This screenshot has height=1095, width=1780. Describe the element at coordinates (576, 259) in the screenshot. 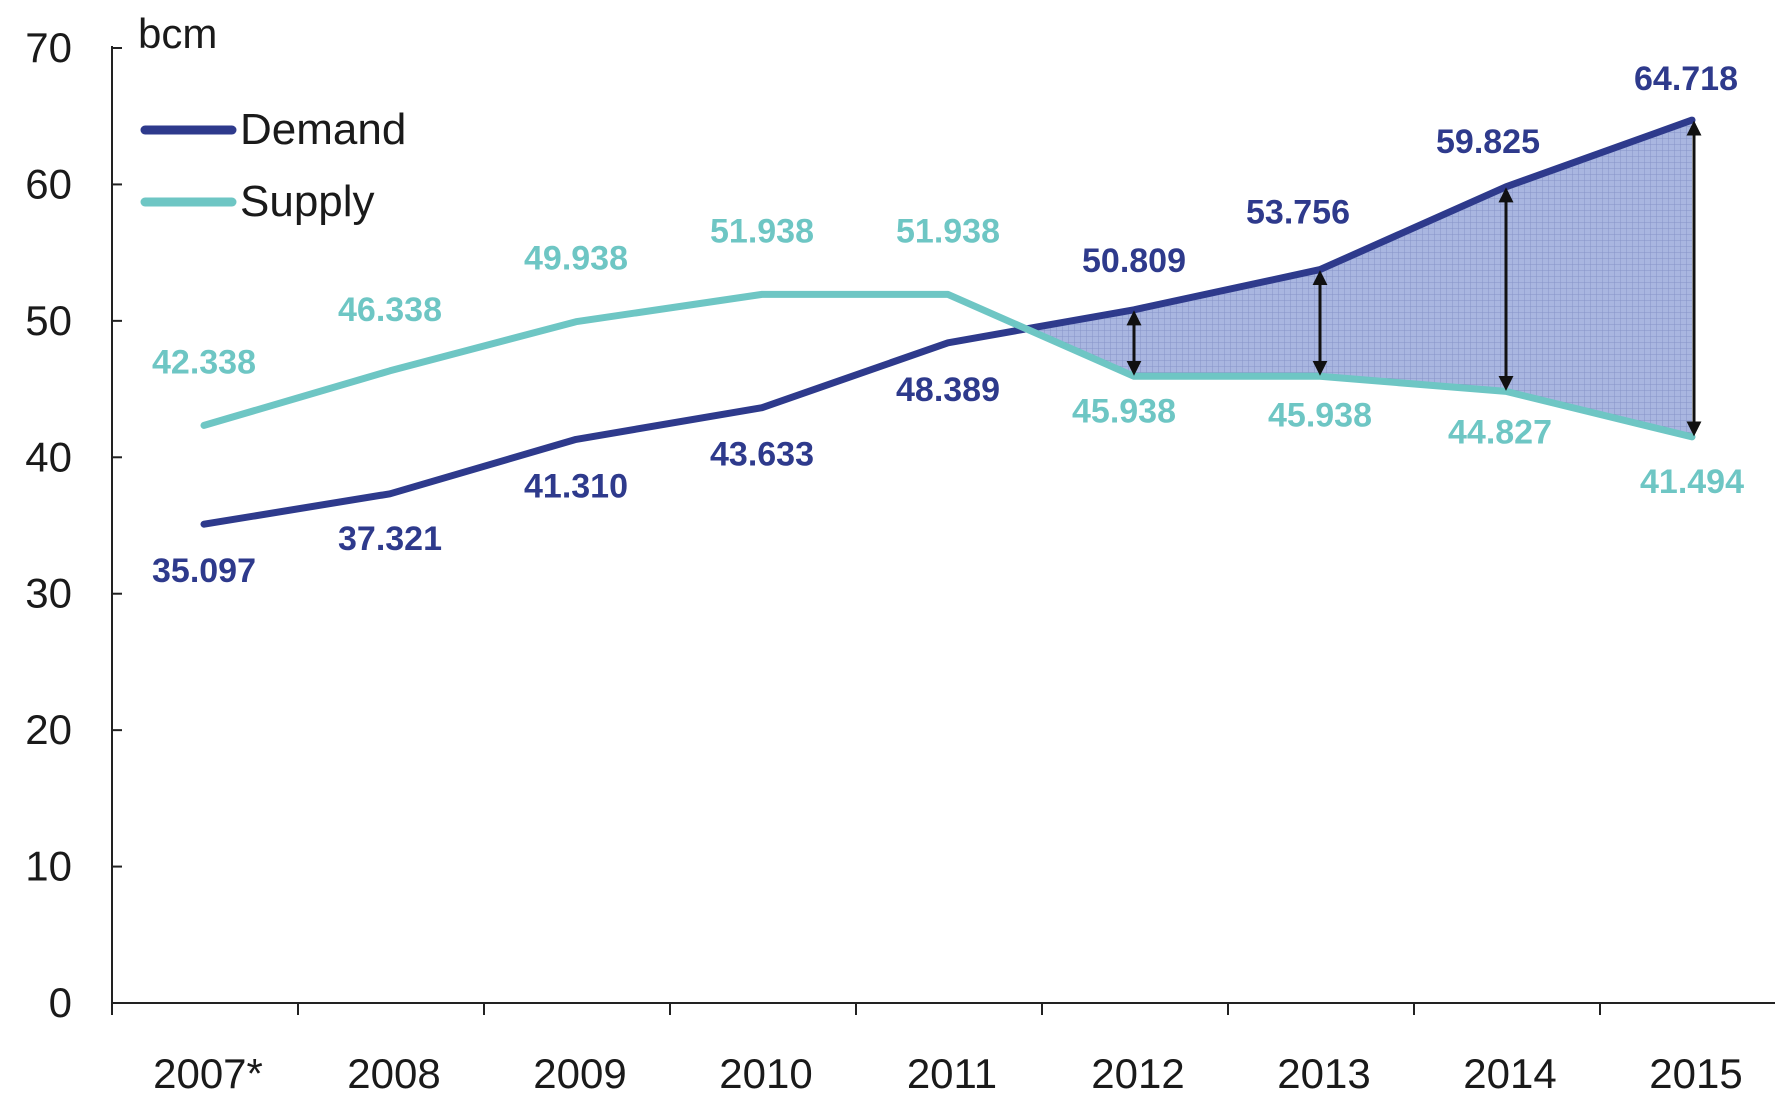

I see `supply-data-label: 49.938` at that location.